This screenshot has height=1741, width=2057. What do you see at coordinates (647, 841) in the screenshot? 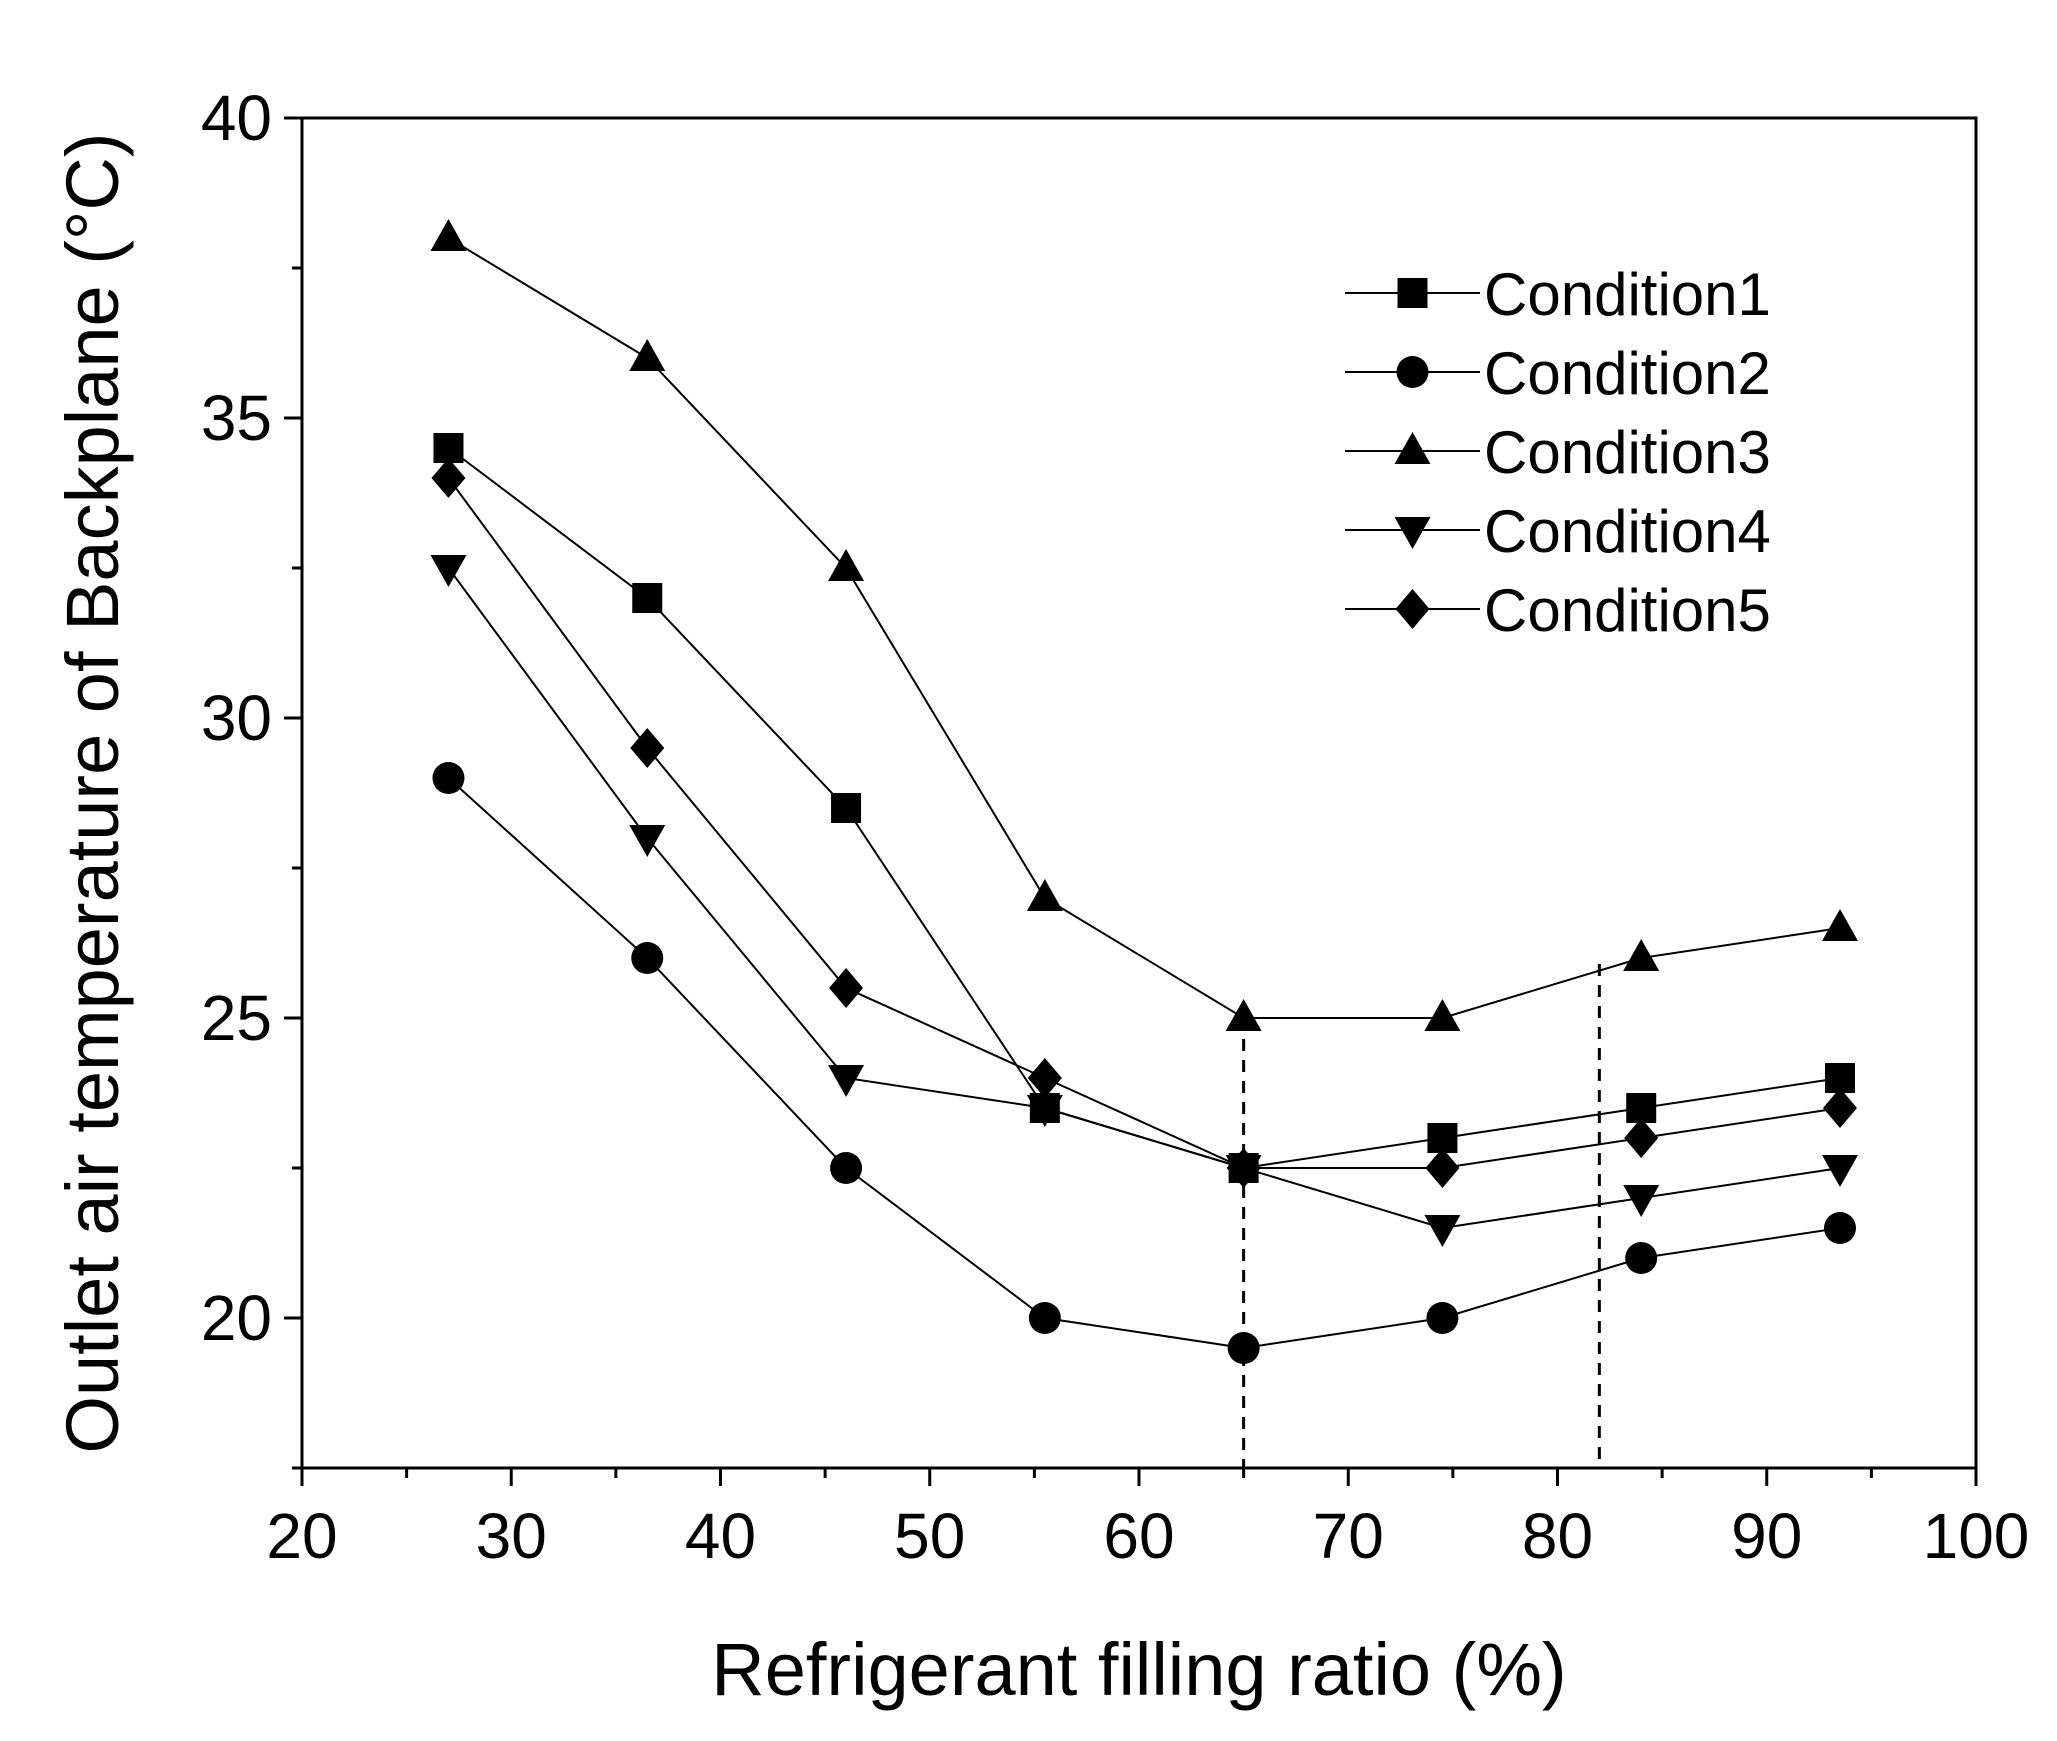
I see `data-point-Condition4-36.5` at bounding box center [647, 841].